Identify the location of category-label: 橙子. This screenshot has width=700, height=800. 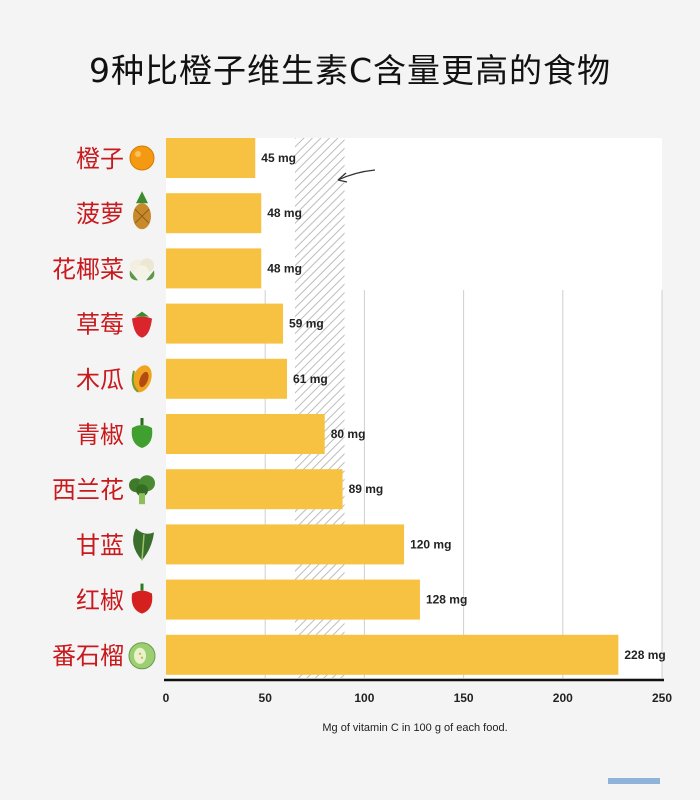
(100, 159).